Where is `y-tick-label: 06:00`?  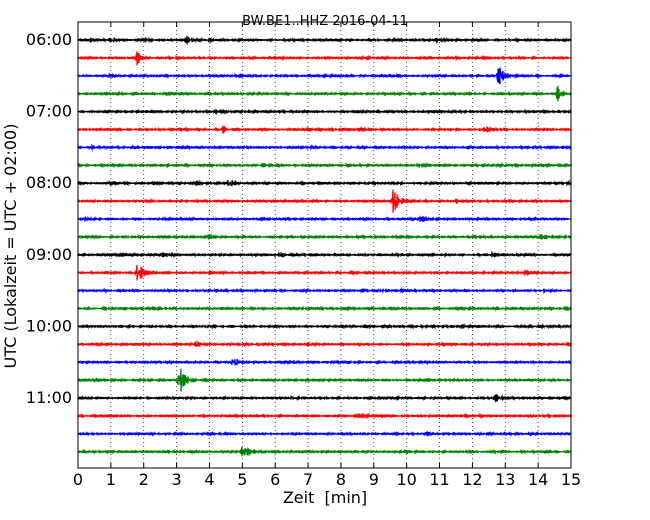 y-tick-label: 06:00 is located at coordinates (49, 39).